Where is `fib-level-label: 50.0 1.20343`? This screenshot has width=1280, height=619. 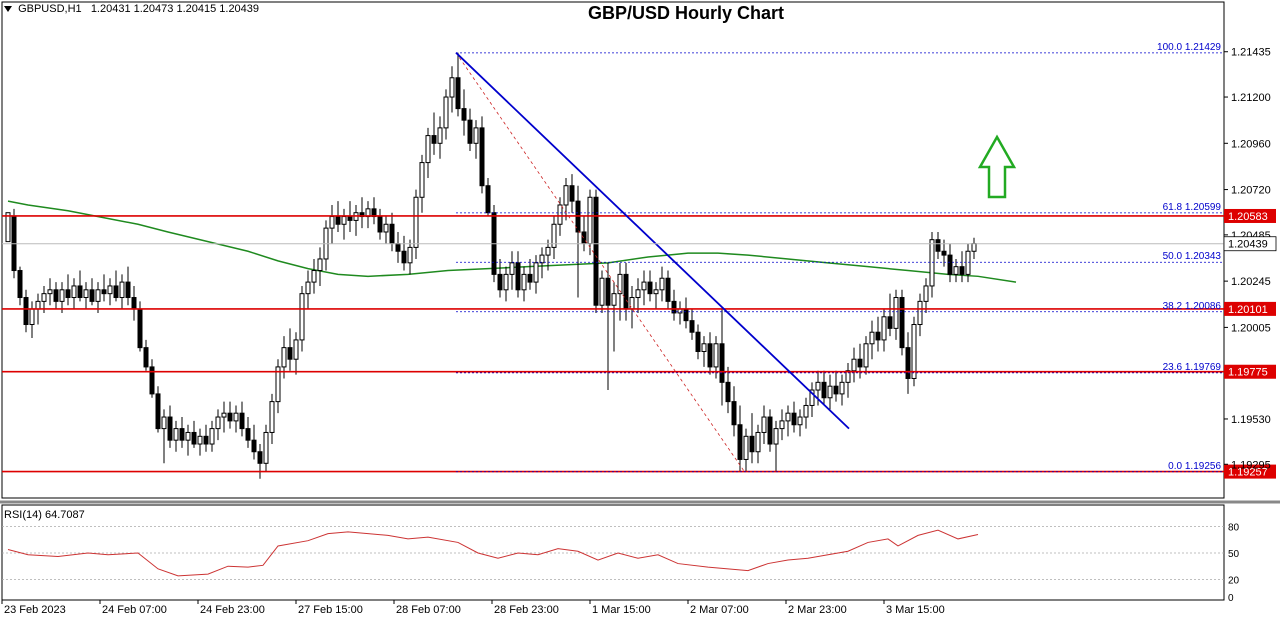 fib-level-label: 50.0 1.20343 is located at coordinates (1192, 256).